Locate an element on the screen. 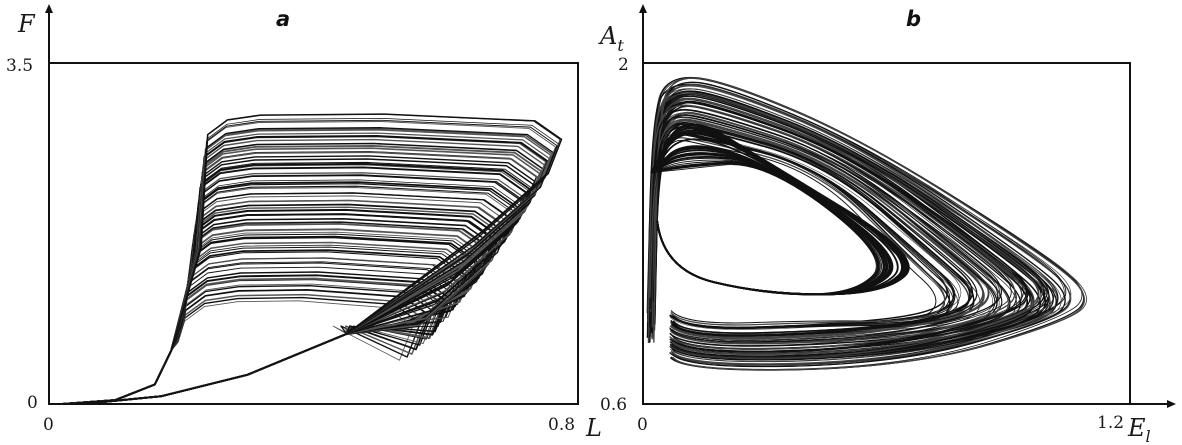 Image resolution: width=1182 pixels, height=445 pixels. x-tick-left-b: 0 is located at coordinates (642, 425).